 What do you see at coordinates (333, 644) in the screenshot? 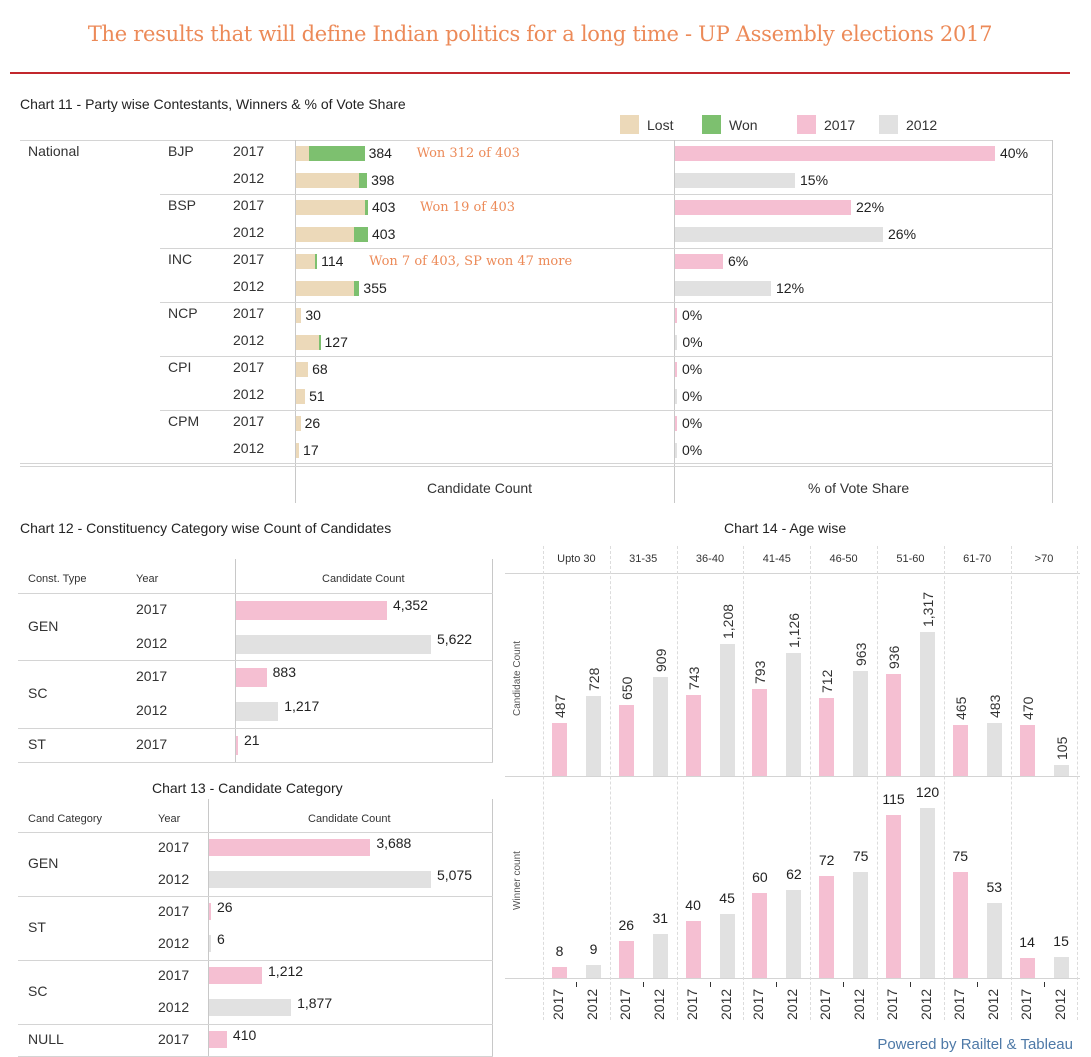
I see `chart12-bar-2012` at bounding box center [333, 644].